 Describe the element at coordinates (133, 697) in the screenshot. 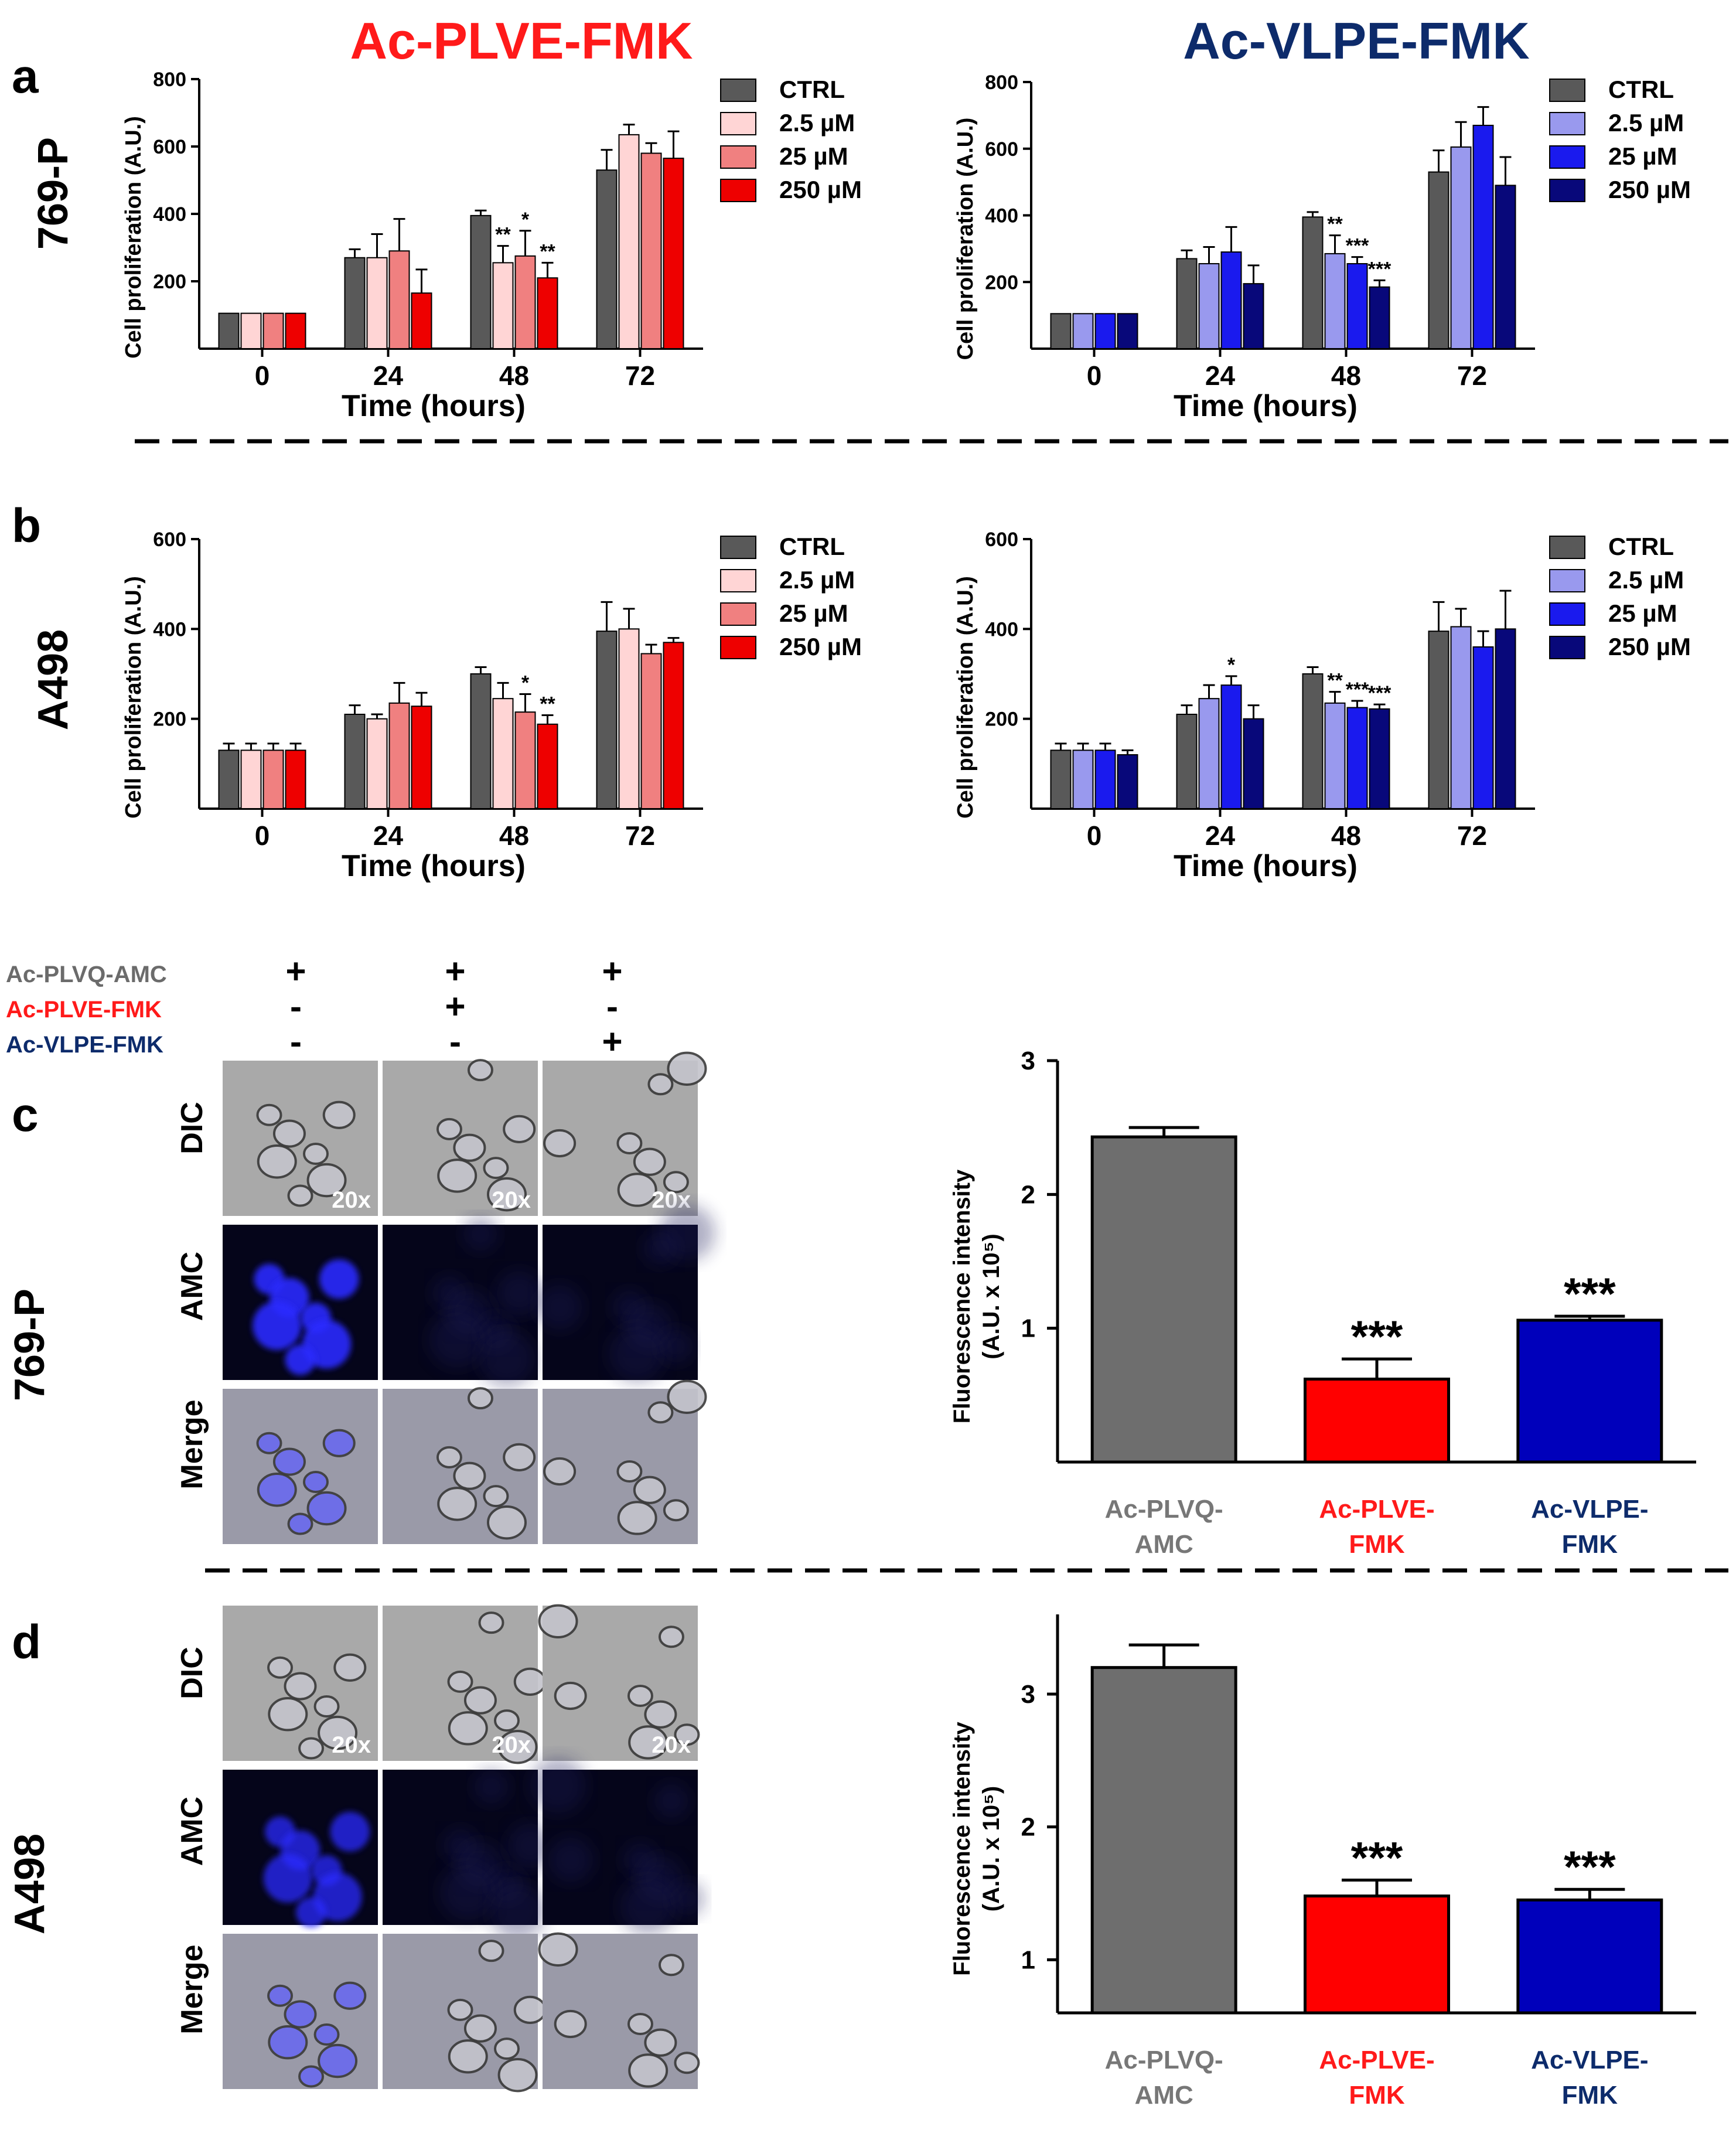

I see `y-axis-title: Cell proliferation (A.U.)` at that location.